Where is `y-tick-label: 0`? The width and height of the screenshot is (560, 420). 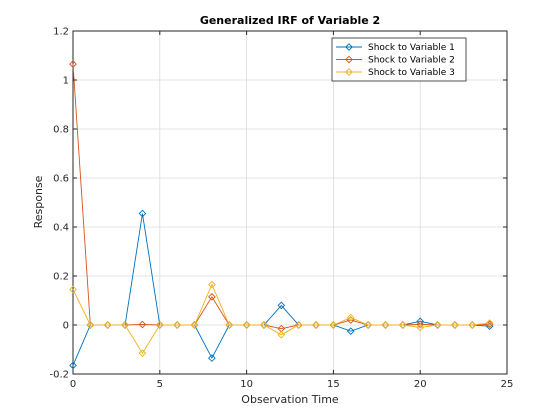 y-tick-label: 0 is located at coordinates (66, 326).